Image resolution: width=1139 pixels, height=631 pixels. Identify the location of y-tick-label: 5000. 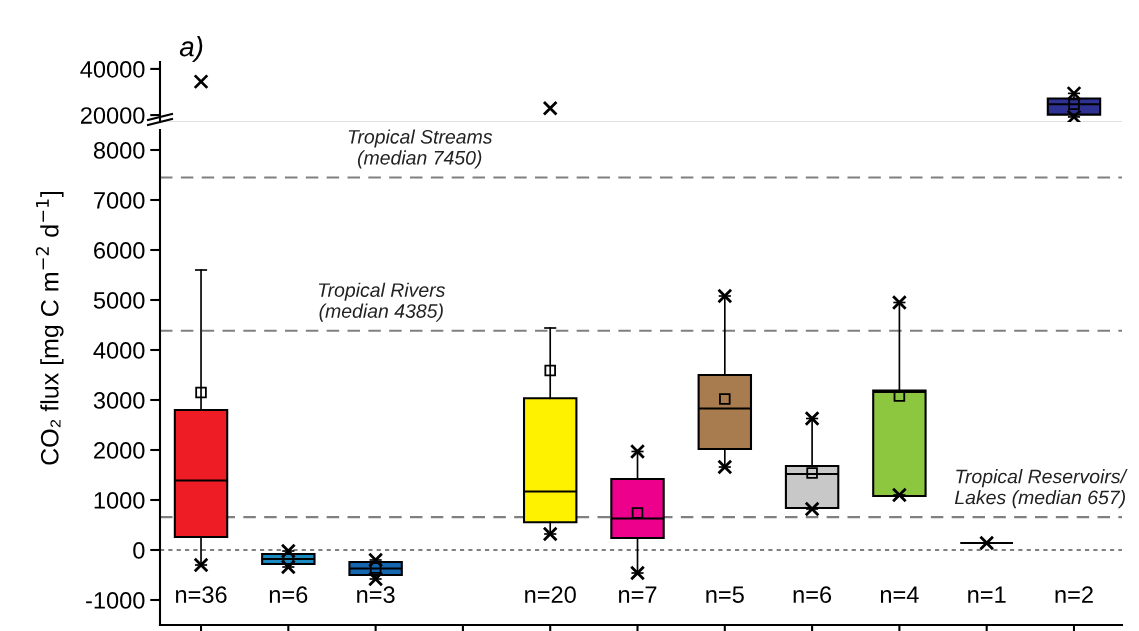
(119, 300).